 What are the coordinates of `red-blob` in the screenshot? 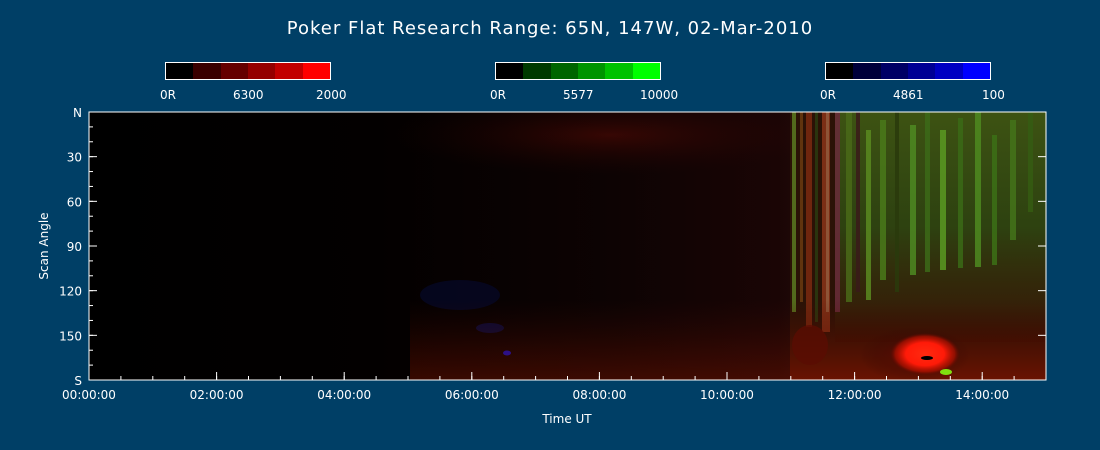 It's located at (925, 354).